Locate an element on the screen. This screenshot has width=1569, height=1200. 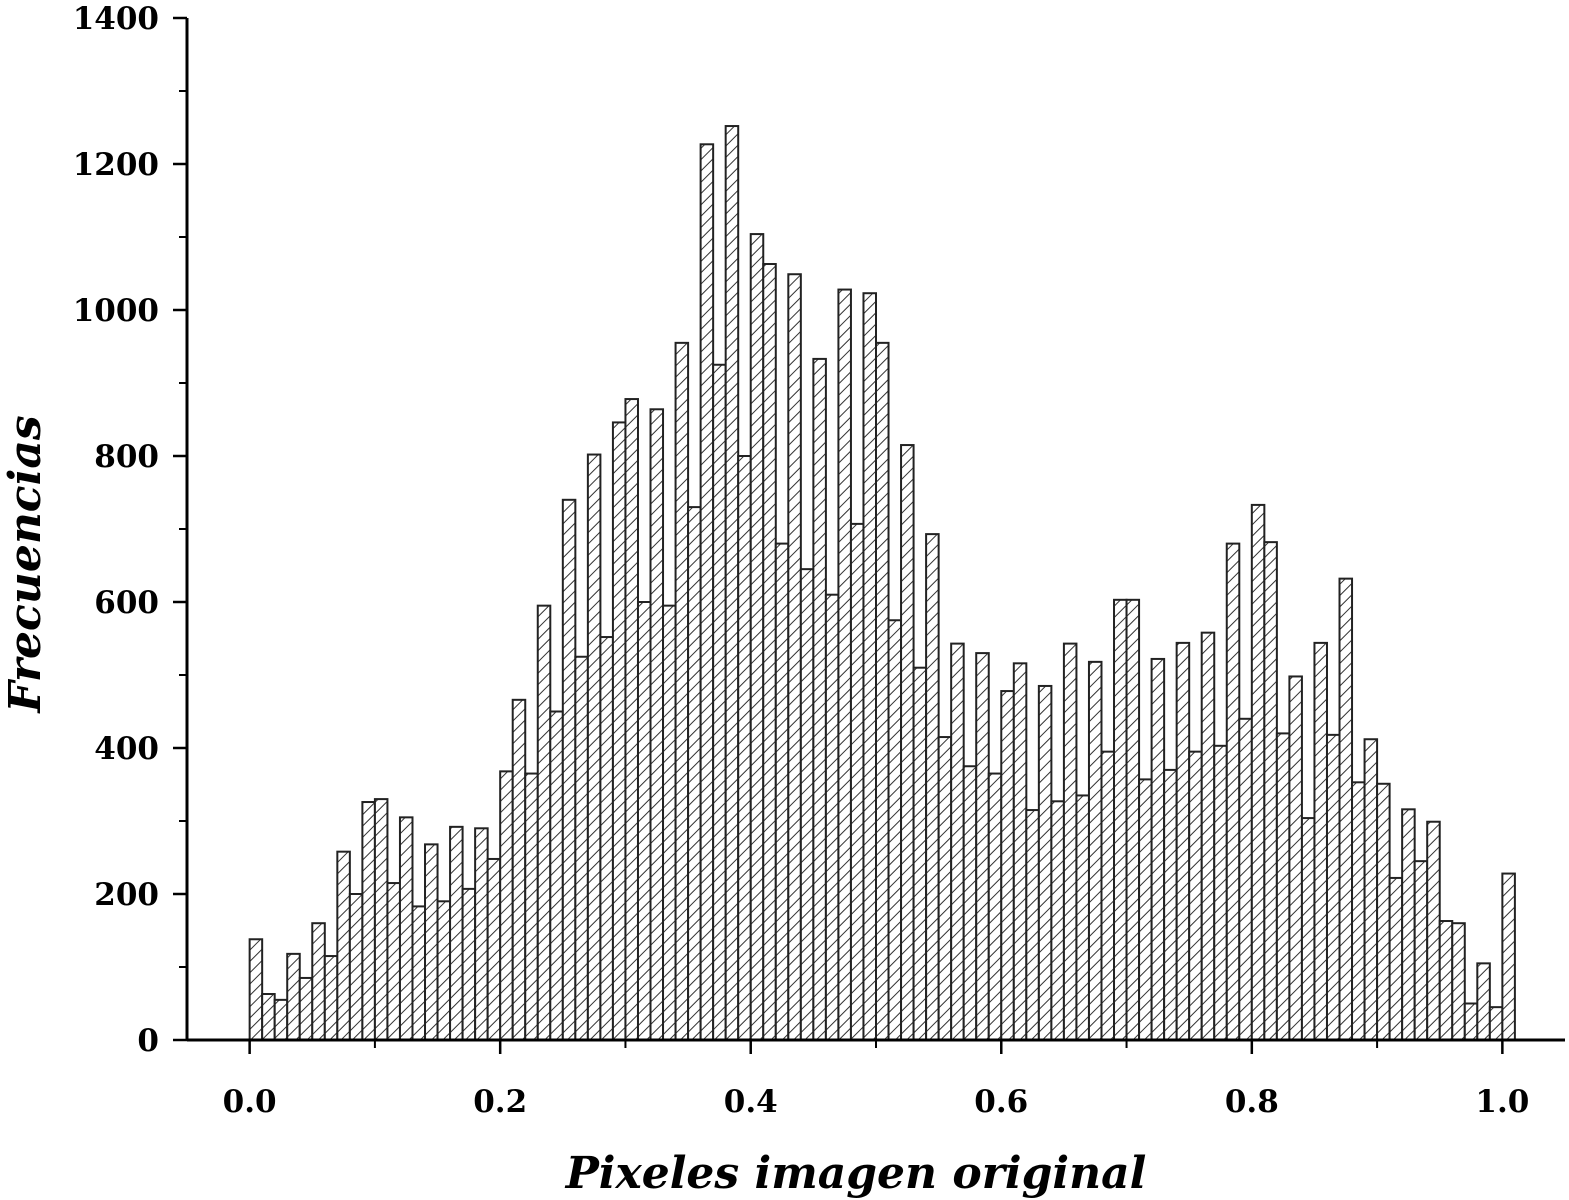
y-tick-label: 200 is located at coordinates (126, 895).